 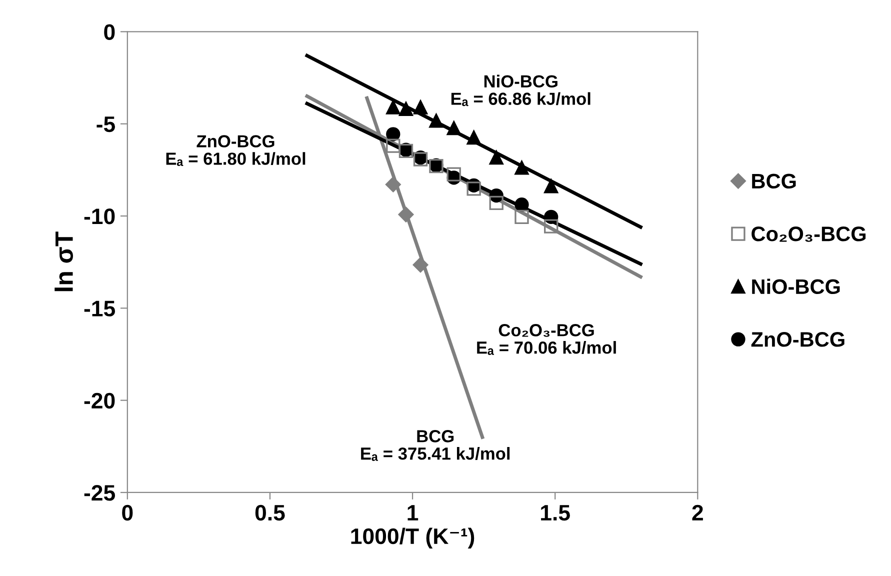 What do you see at coordinates (236, 150) in the screenshot?
I see `annotation: ZnO-BCG Eₐ = 61.80 kJ/mol` at bounding box center [236, 150].